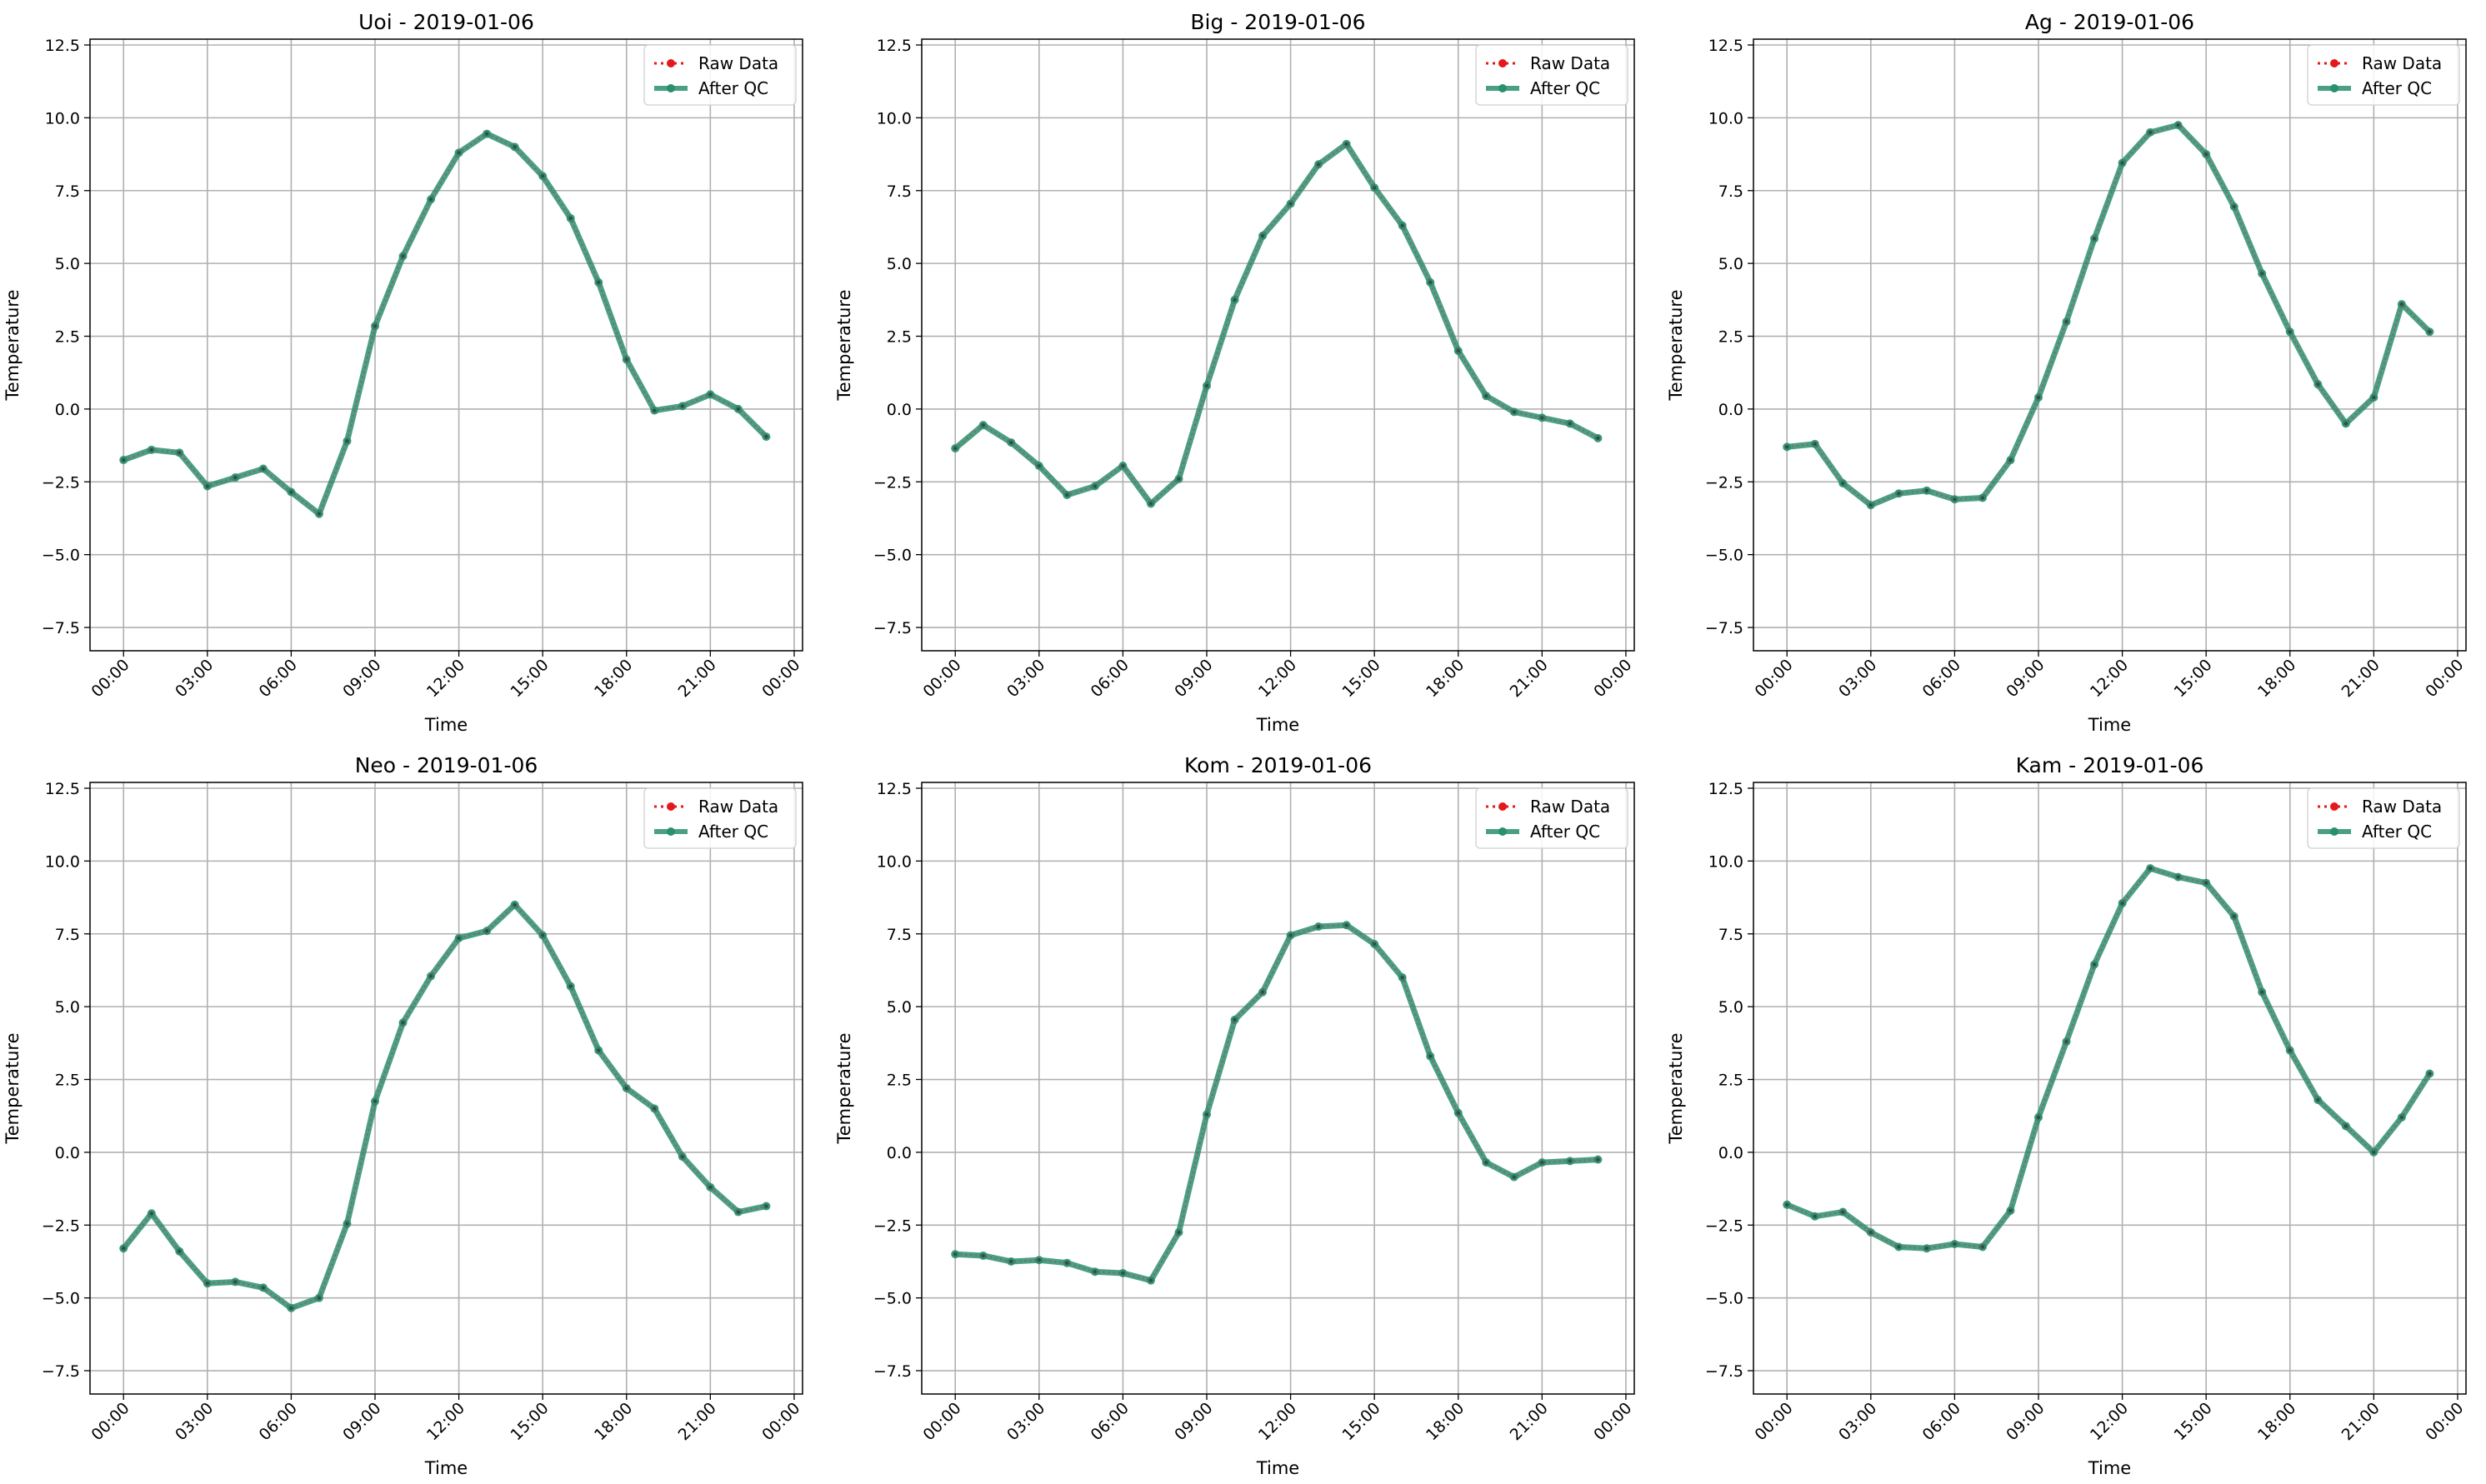  Describe the element at coordinates (2109, 22) in the screenshot. I see `chart-title: Ag - 2019-01-06` at that location.